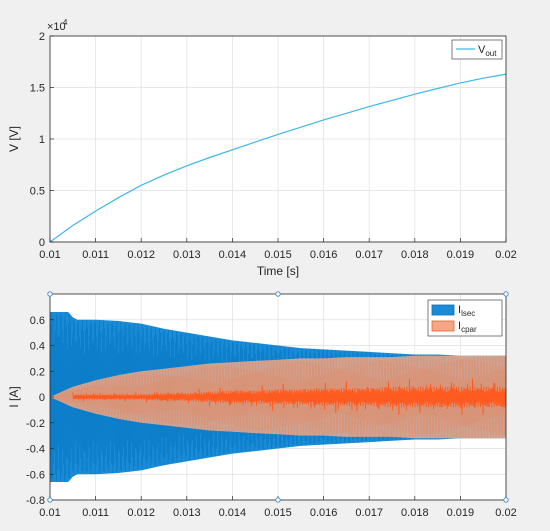 This screenshot has height=531, width=550. I want to click on voltage-x-axis-label: Time [s], so click(278, 271).